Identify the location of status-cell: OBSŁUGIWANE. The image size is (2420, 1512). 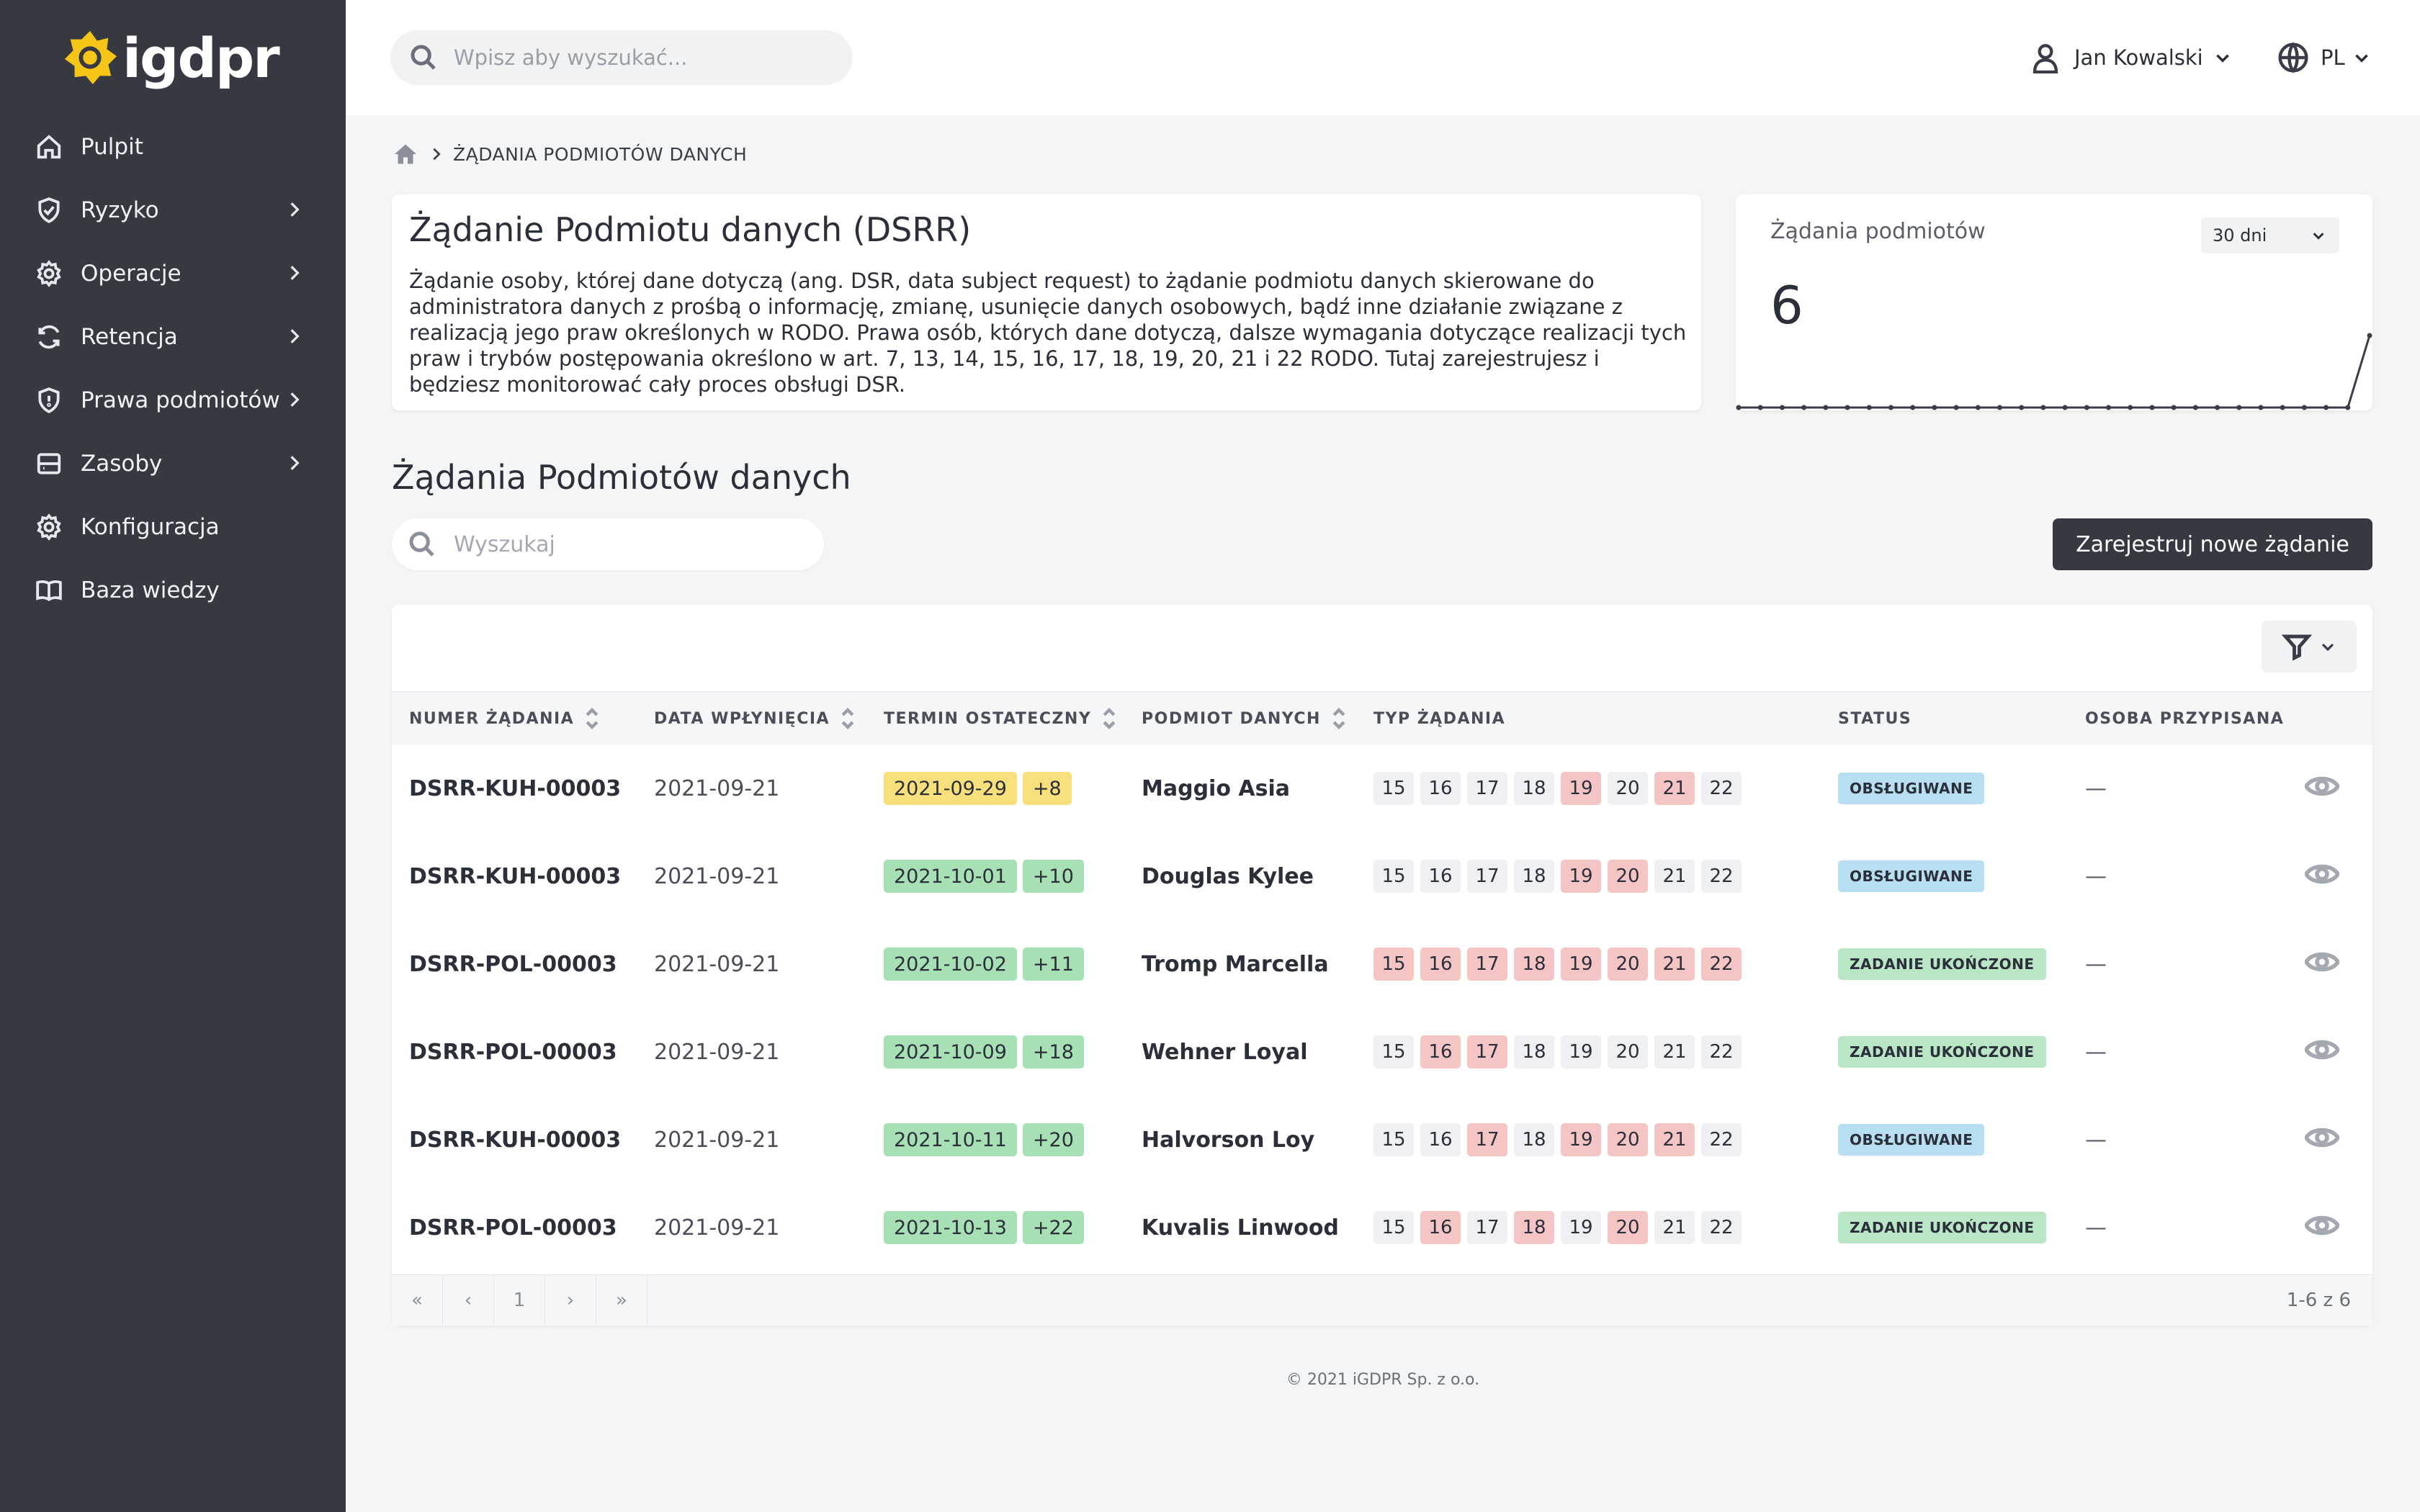
(1911, 1140).